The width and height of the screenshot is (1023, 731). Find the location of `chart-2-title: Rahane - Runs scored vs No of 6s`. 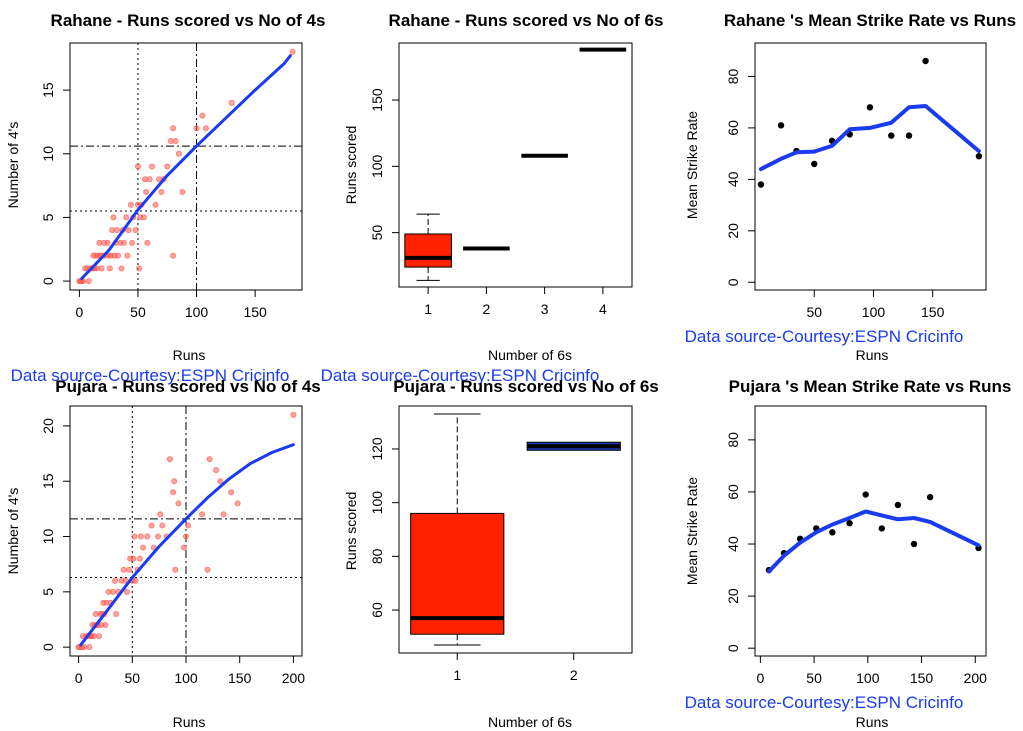

chart-2-title: Rahane - Runs scored vs No of 6s is located at coordinates (526, 20).